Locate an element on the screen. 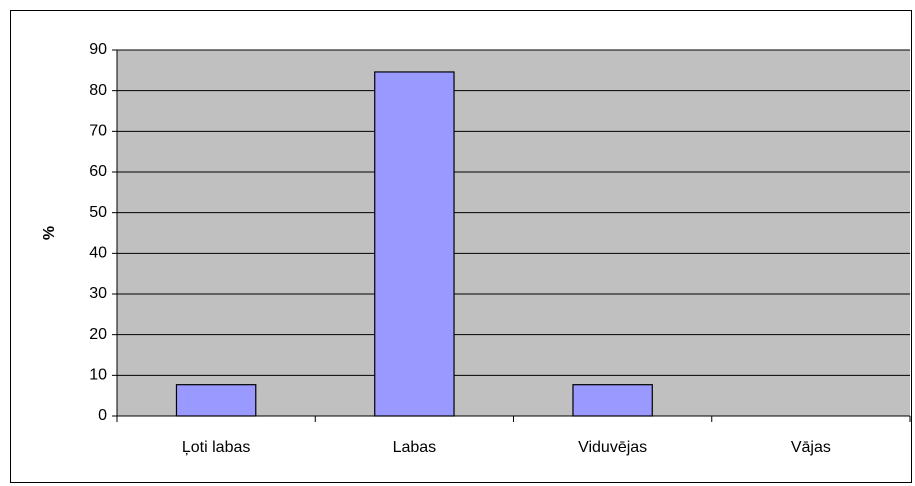 The height and width of the screenshot is (486, 915). y-tick-label: 20 is located at coordinates (98, 334).